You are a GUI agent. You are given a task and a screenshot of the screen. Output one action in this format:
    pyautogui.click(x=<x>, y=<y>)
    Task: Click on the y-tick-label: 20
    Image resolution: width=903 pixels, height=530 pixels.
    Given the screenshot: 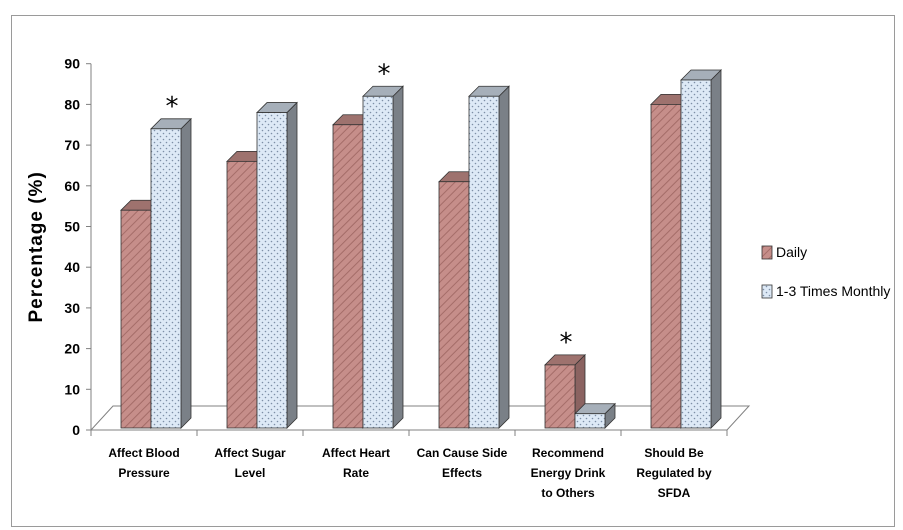 What is the action you would take?
    pyautogui.click(x=72, y=349)
    